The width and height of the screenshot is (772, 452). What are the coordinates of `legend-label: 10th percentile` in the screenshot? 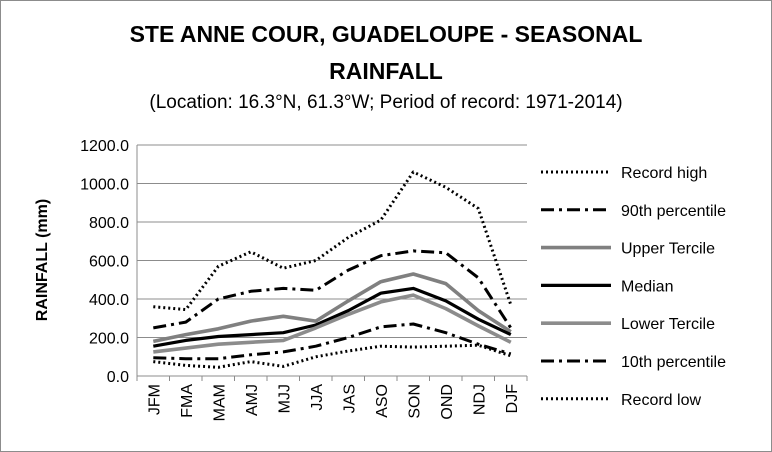 It's located at (673, 362).